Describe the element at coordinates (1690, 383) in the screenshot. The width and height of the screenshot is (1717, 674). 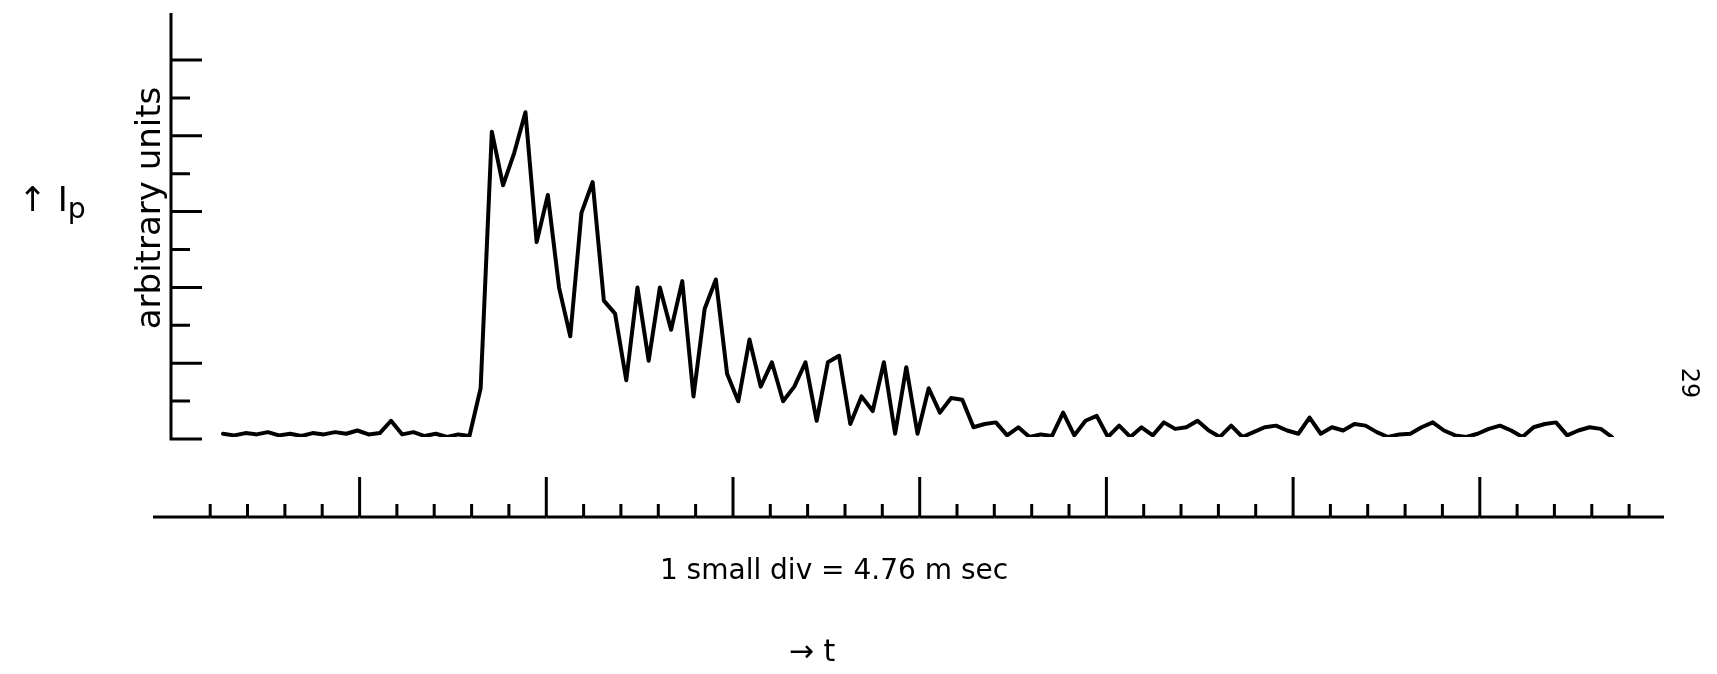
I see `text: 29` at that location.